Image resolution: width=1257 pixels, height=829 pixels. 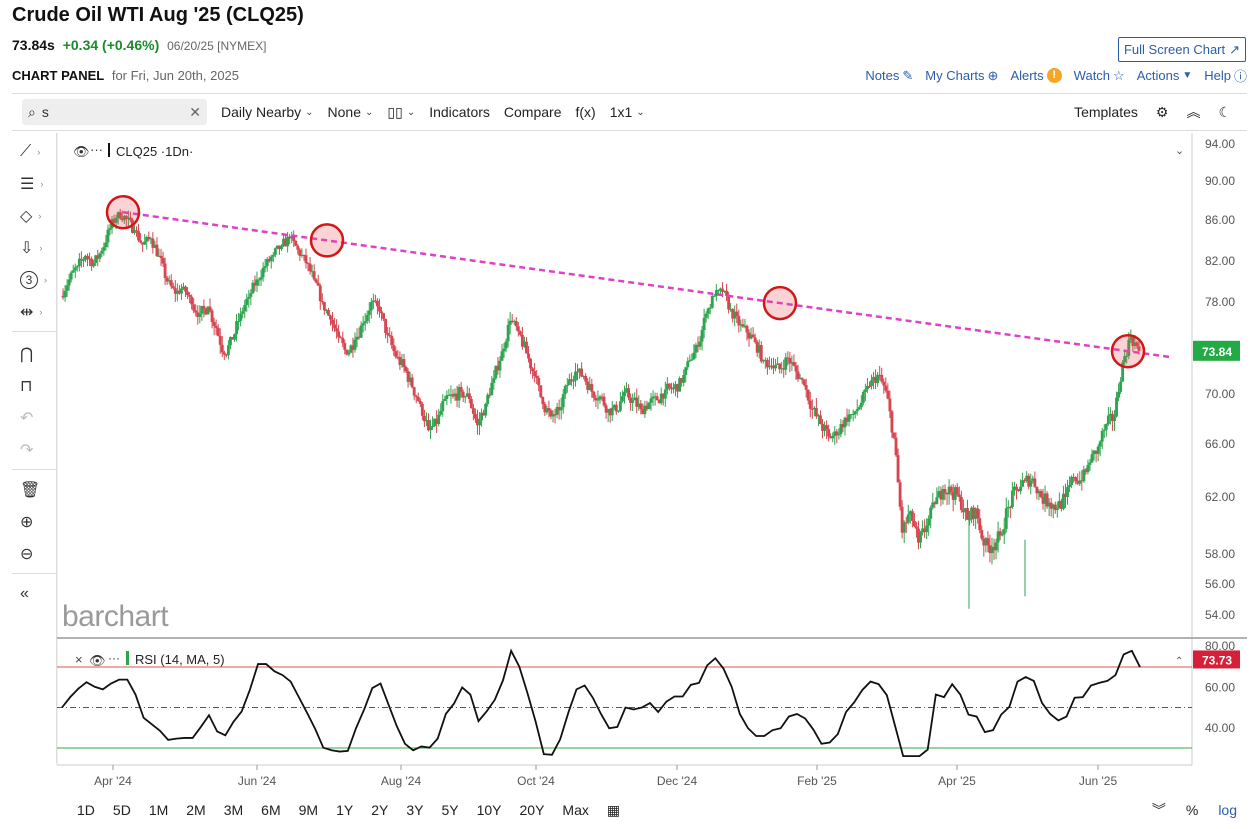 I want to click on range-3y-button: 3Y, so click(x=415, y=810).